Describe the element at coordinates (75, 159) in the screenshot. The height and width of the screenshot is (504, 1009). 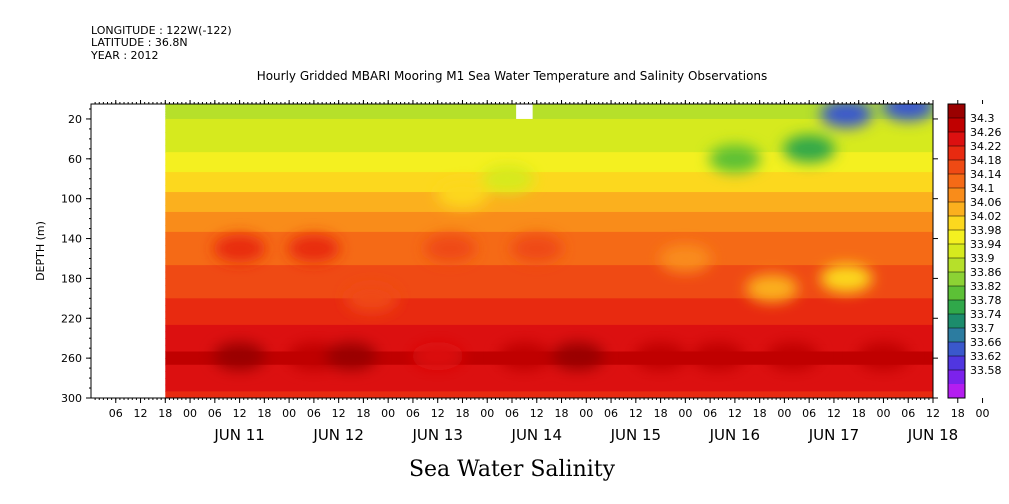
I see `y-tick-label: 60` at that location.